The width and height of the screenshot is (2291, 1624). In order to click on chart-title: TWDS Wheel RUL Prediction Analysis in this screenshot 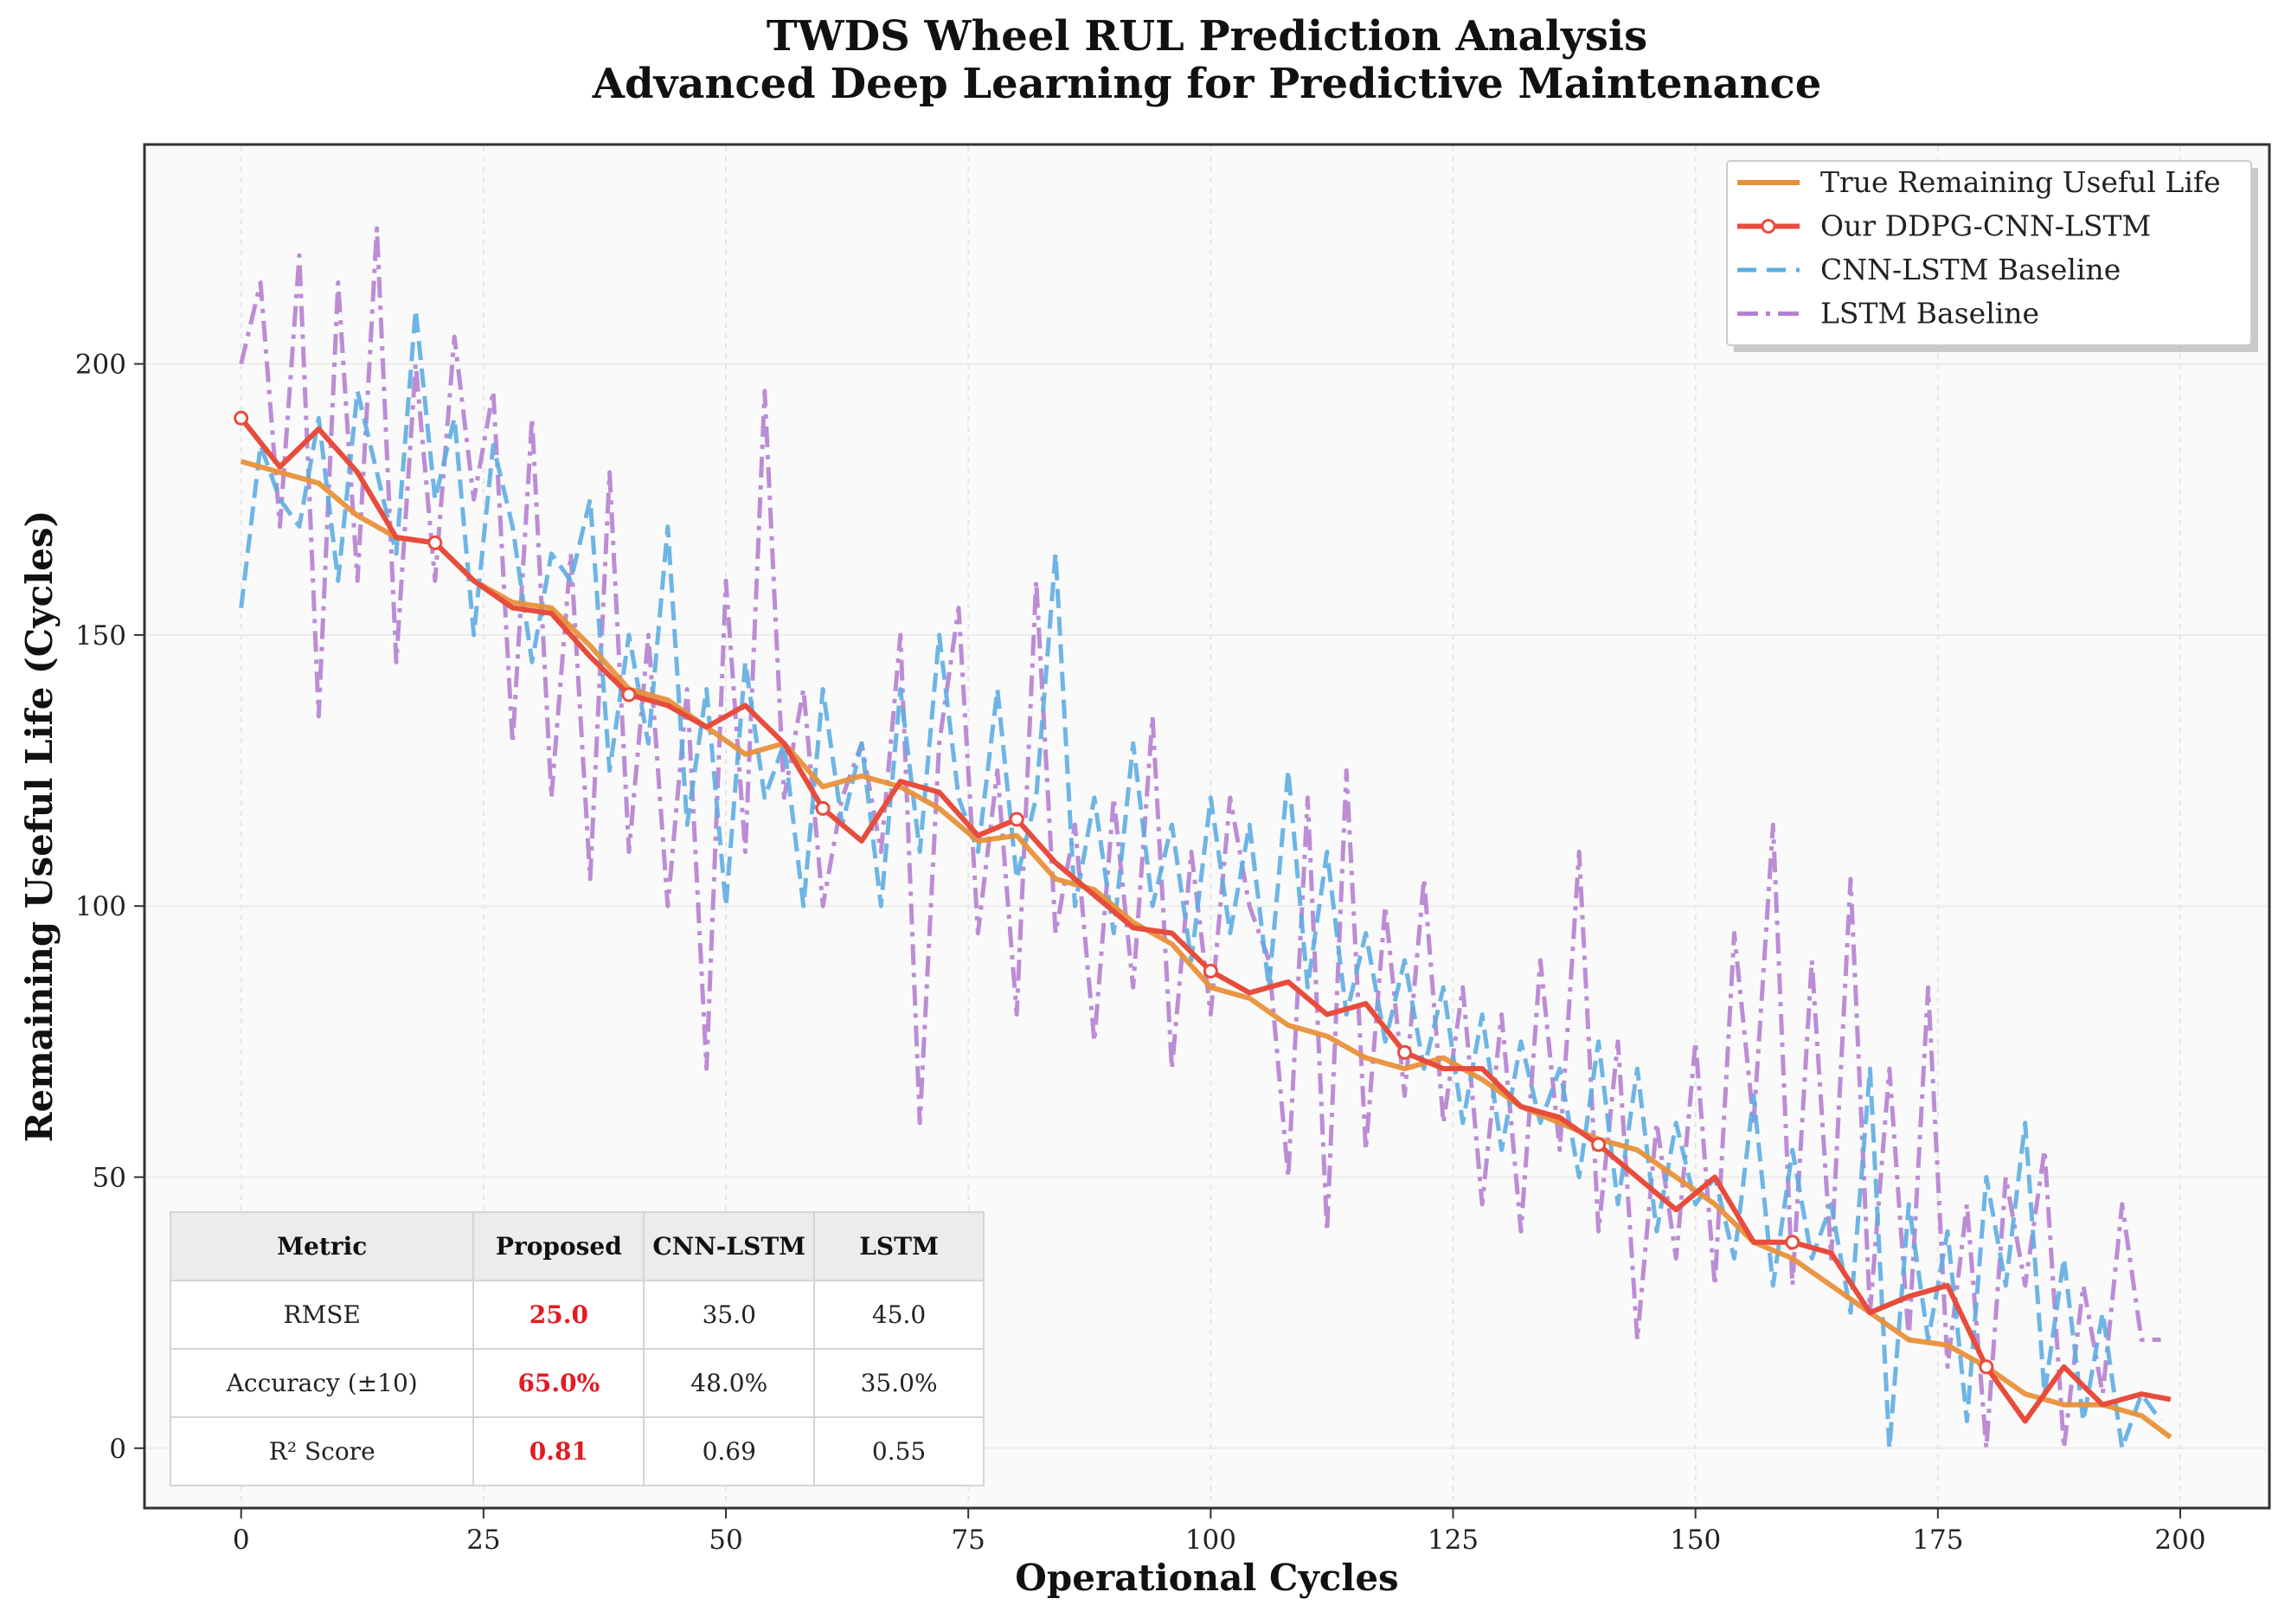, I will do `click(1207, 36)`.